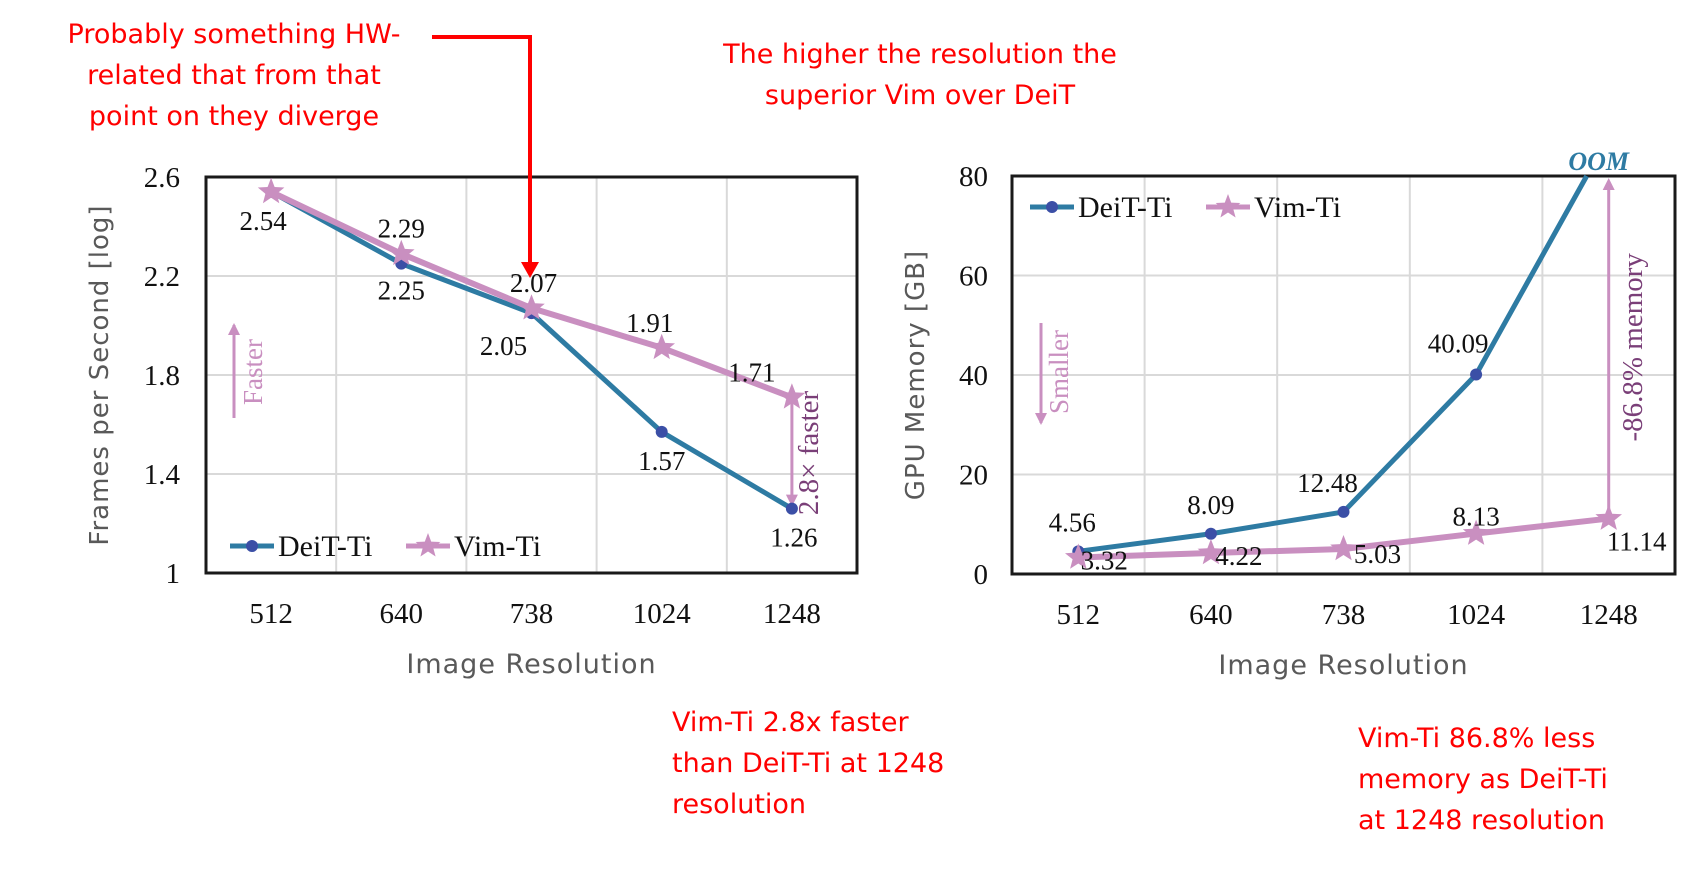 The width and height of the screenshot is (1704, 872). I want to click on data-label: 1.26, so click(793, 538).